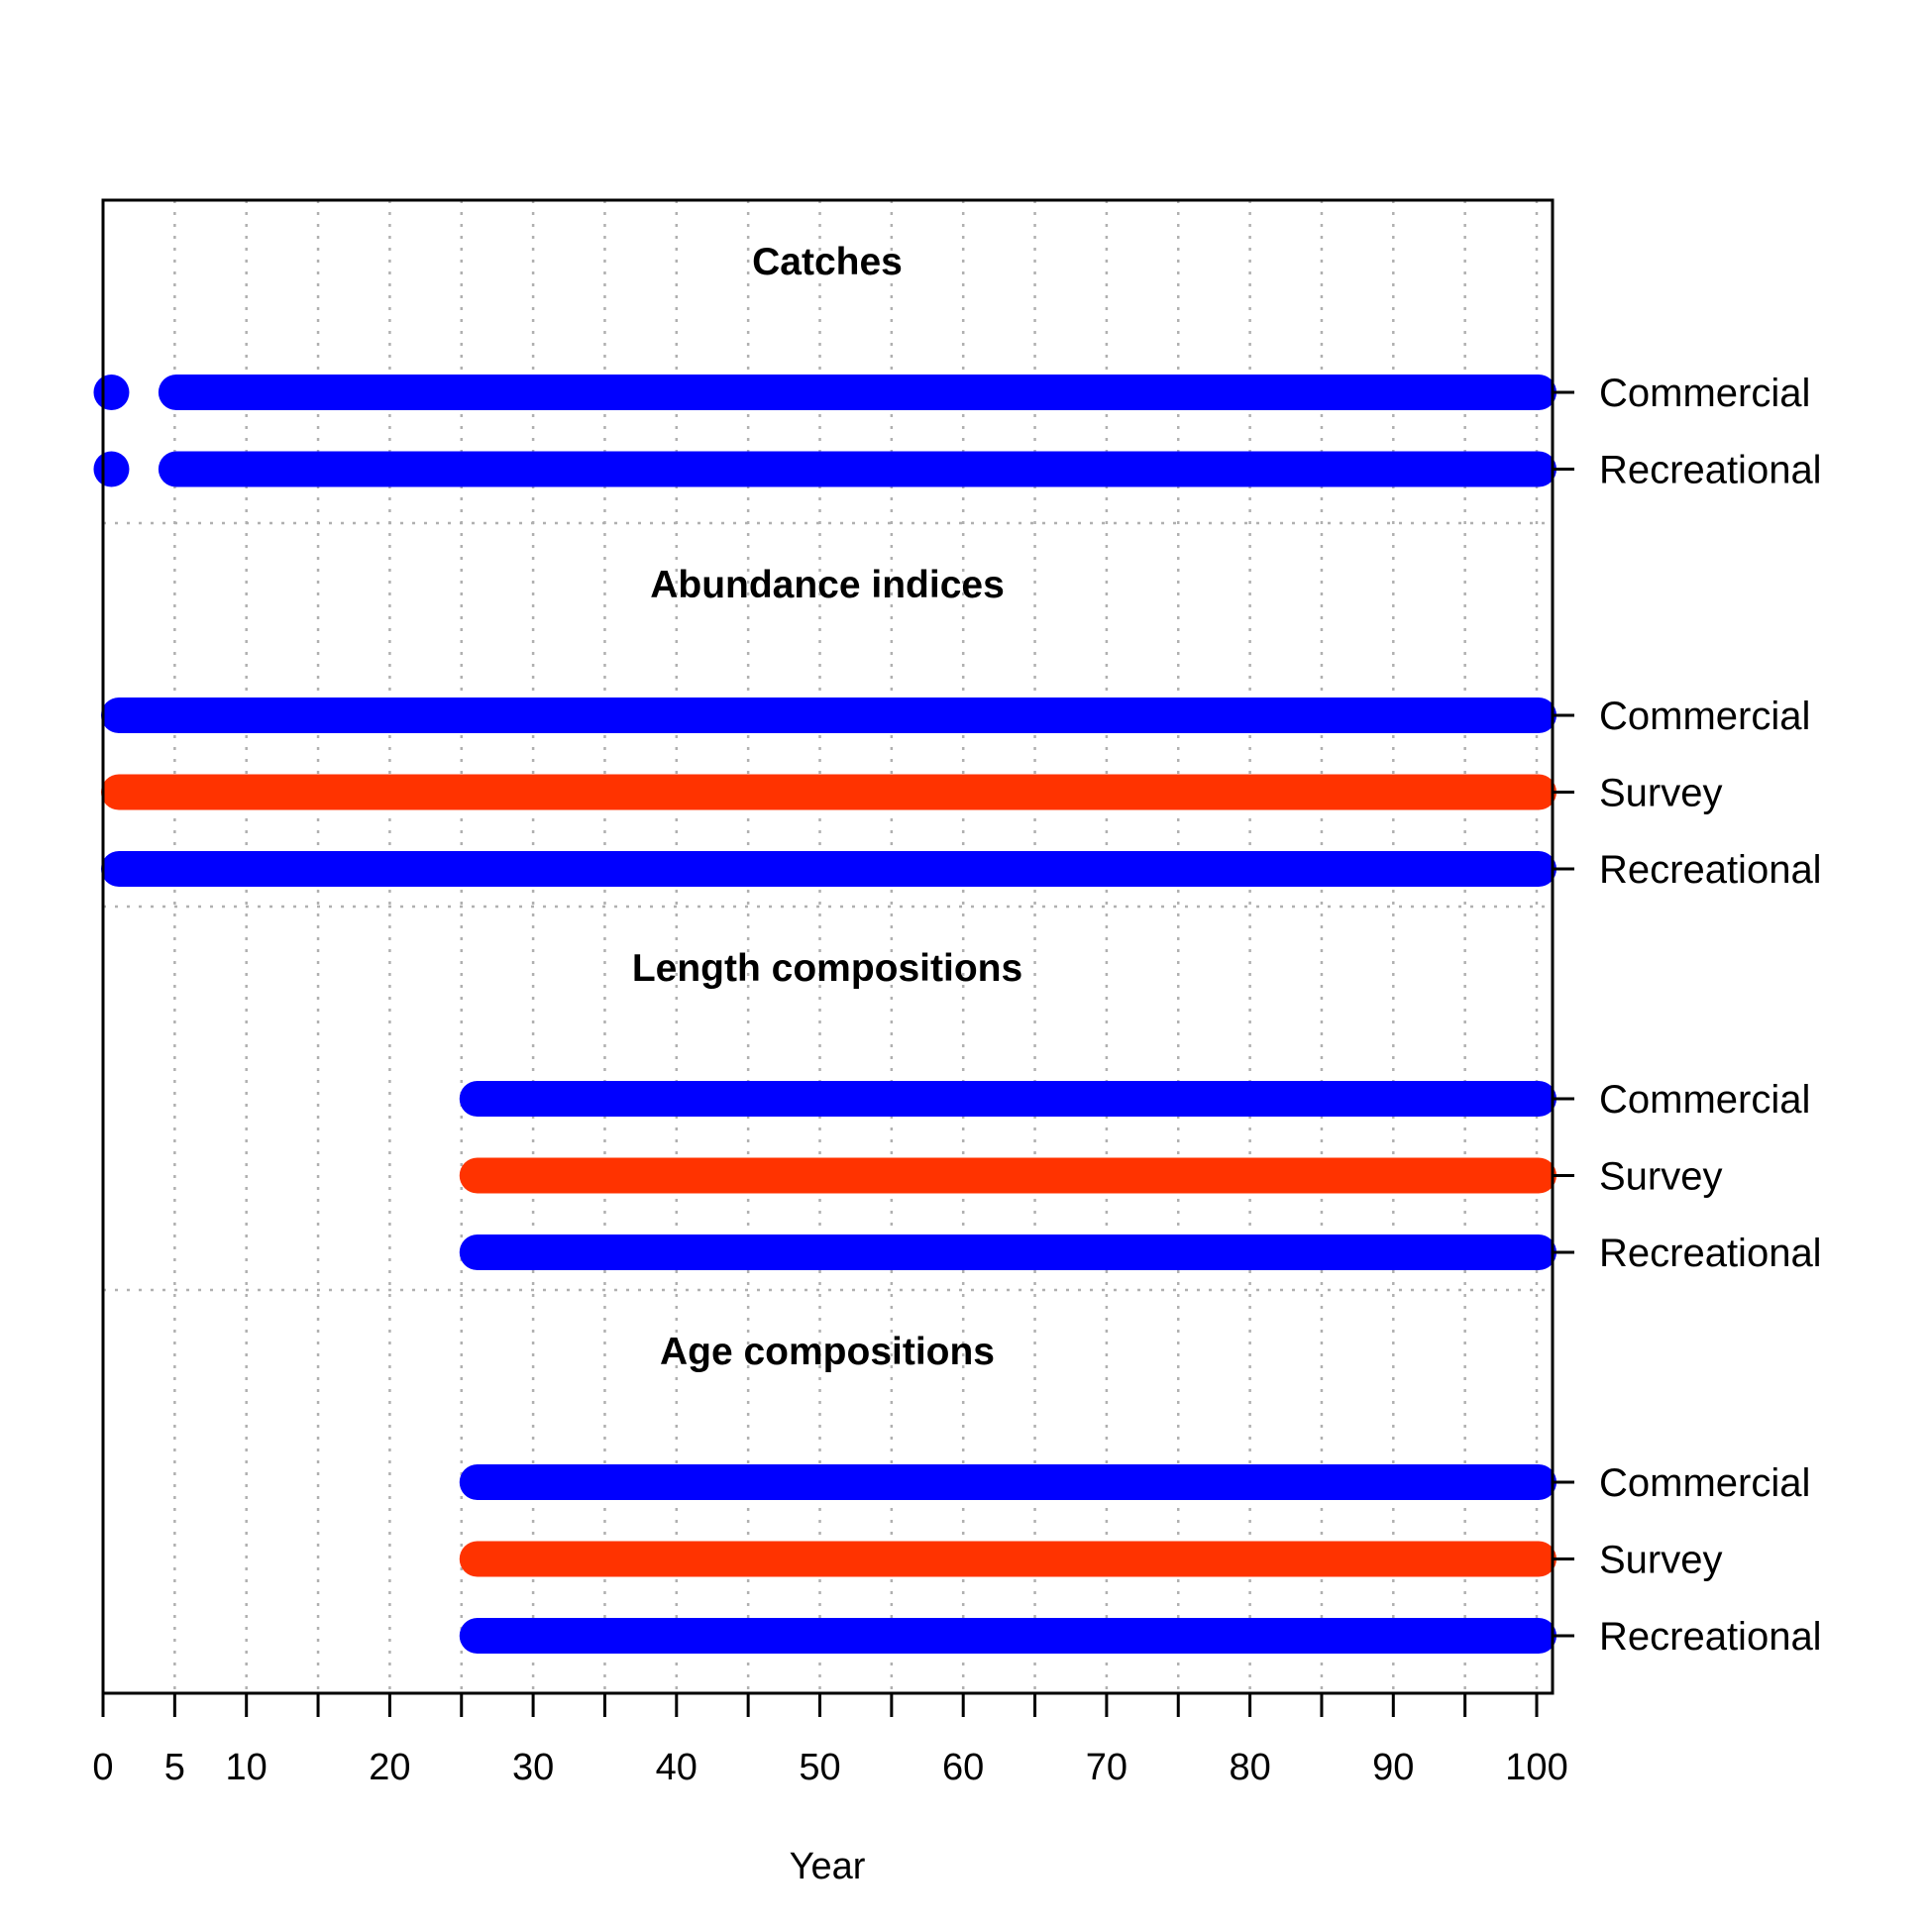 This screenshot has height=1932, width=1932. I want to click on group-title: Abundance indices, so click(827, 585).